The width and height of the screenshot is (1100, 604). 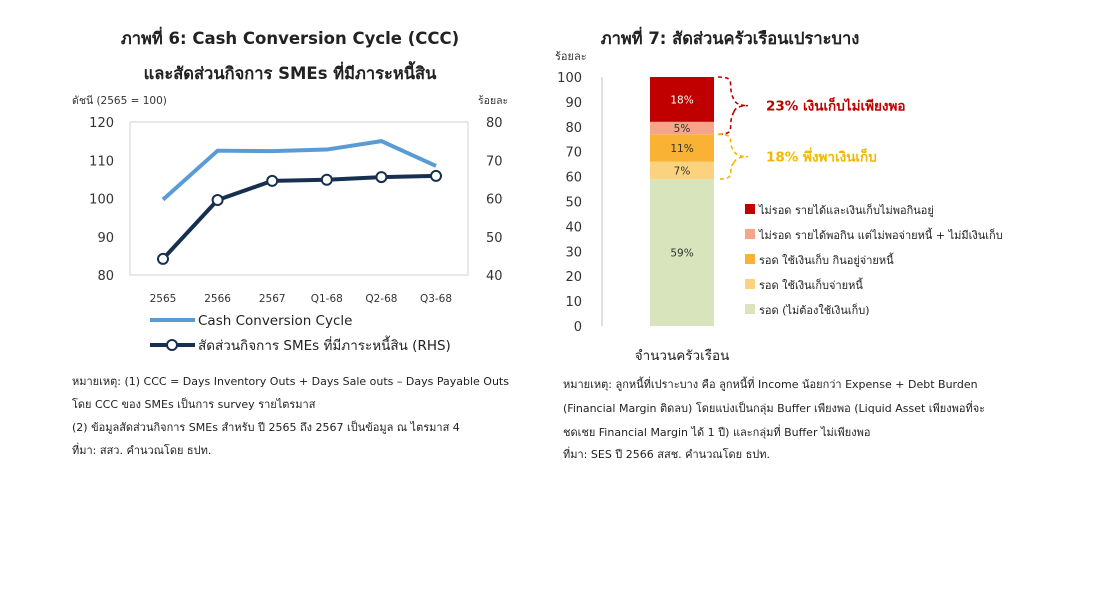 What do you see at coordinates (299, 170) in the screenshot?
I see `ccc-series-line` at bounding box center [299, 170].